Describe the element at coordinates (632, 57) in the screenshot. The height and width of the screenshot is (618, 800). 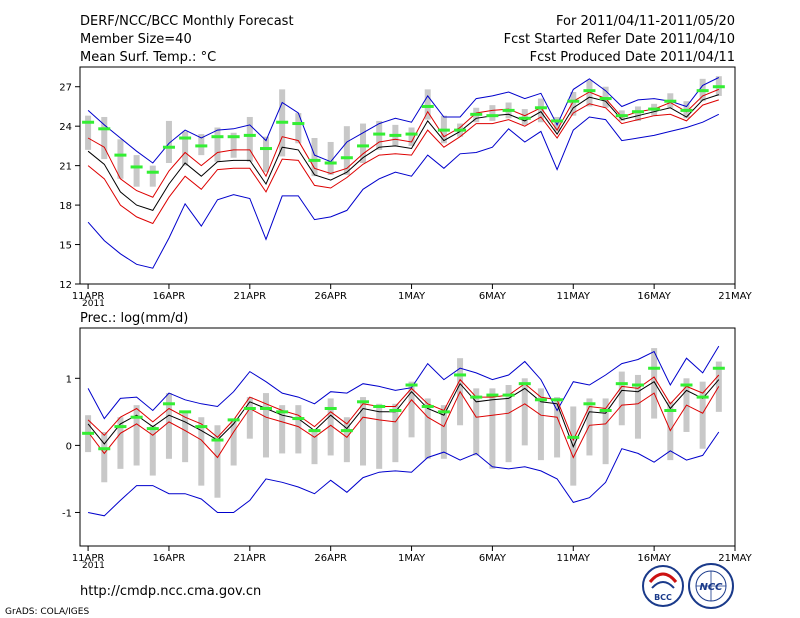
I see `produced-date: Fcst Produced Date 2011/04/11` at that location.